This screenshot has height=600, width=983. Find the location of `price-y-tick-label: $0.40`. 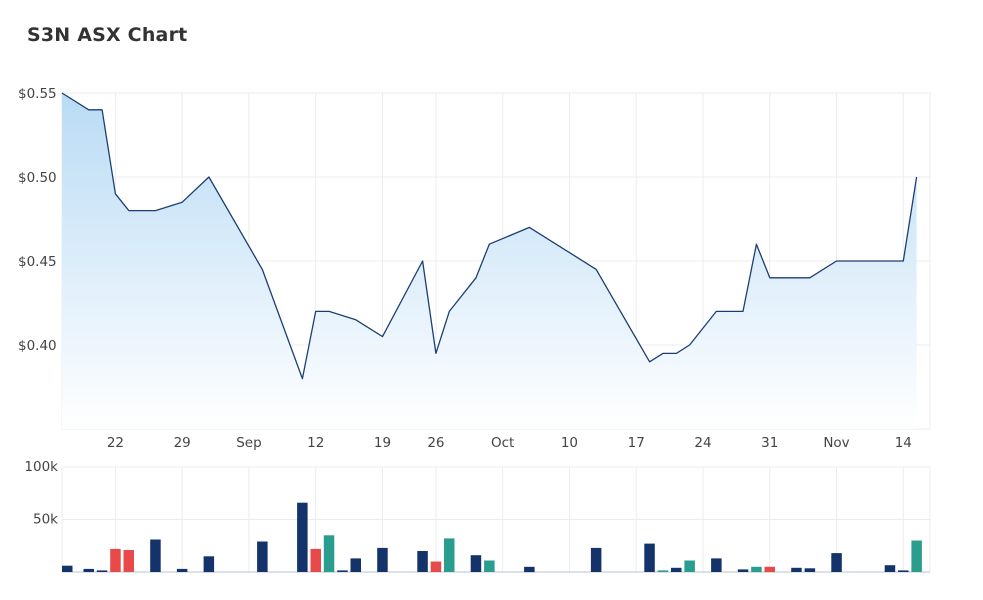

price-y-tick-label: $0.40 is located at coordinates (37, 346).